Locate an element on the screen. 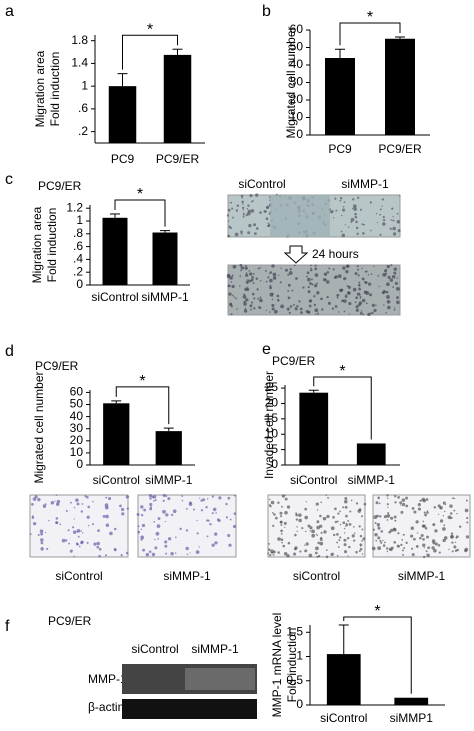 This screenshot has height=731, width=474. x-tick-label: siControl is located at coordinates (343, 718).